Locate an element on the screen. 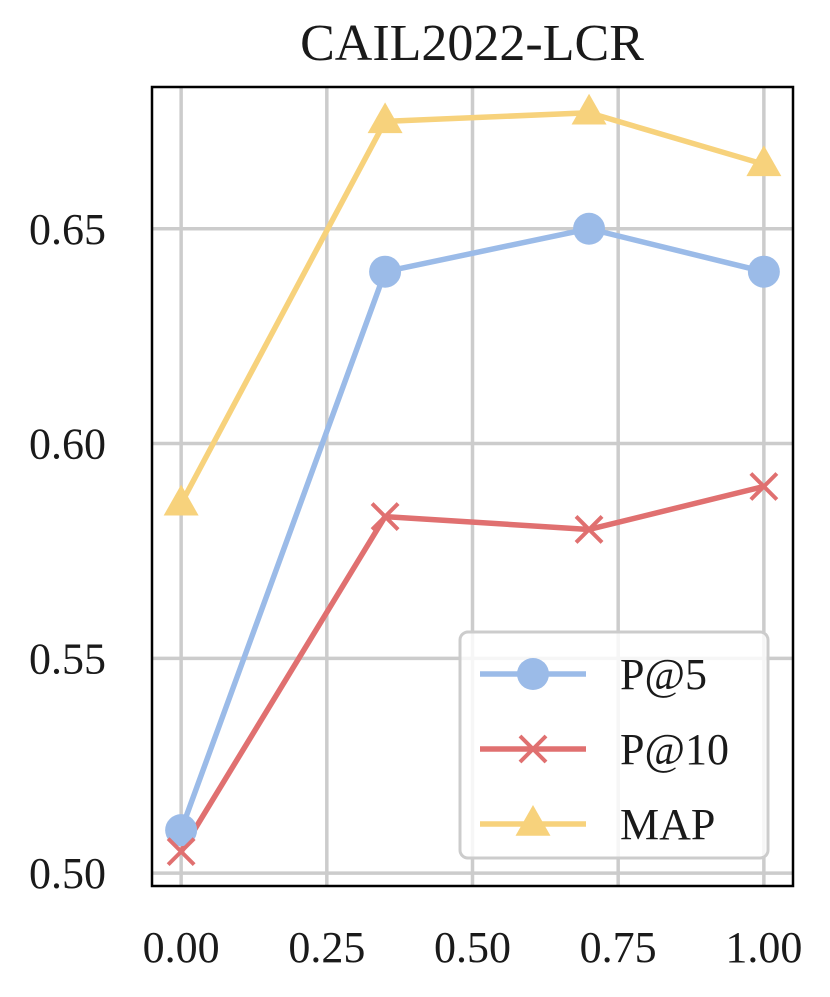  x-tick-label: 0.25 is located at coordinates (326, 947).